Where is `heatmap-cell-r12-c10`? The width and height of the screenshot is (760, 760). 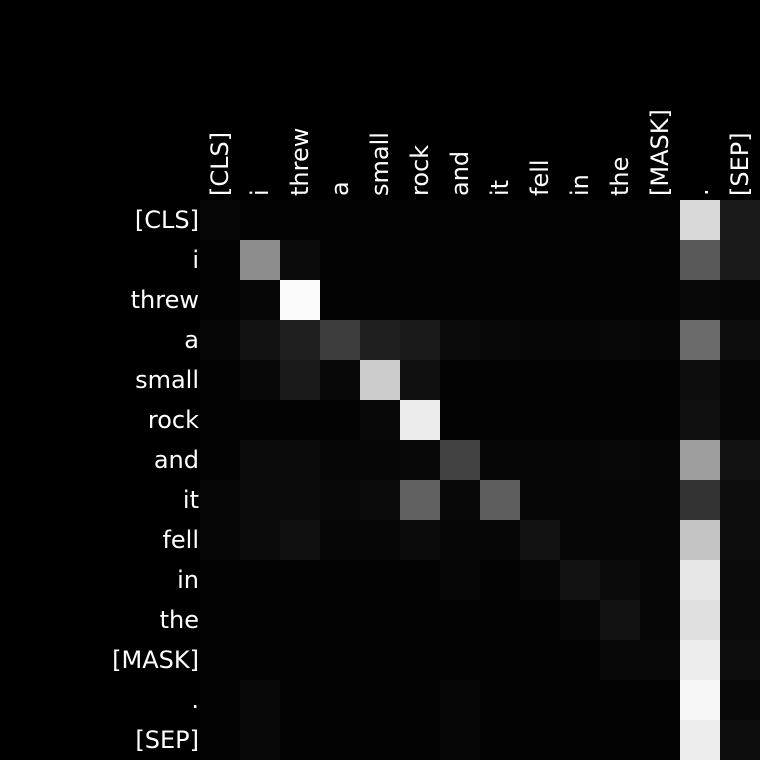
heatmap-cell-r12-c10 is located at coordinates (620, 700).